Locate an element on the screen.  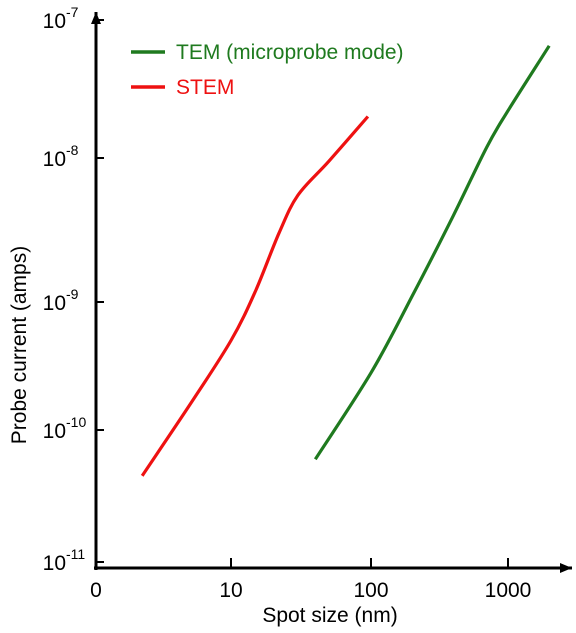
y-tick-exponent: -7 is located at coordinates (72, 12).